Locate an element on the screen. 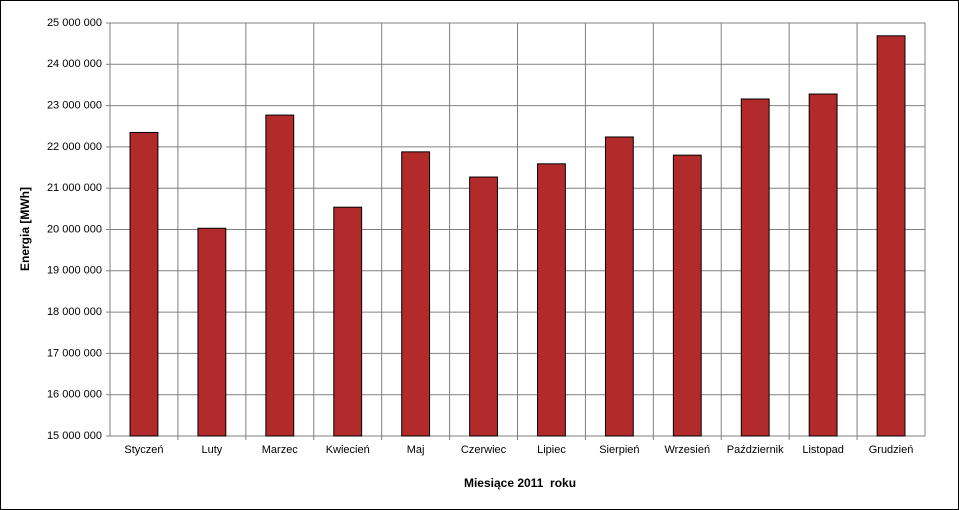 This screenshot has width=959, height=510. x-tick-label: Lipiec is located at coordinates (551, 450).